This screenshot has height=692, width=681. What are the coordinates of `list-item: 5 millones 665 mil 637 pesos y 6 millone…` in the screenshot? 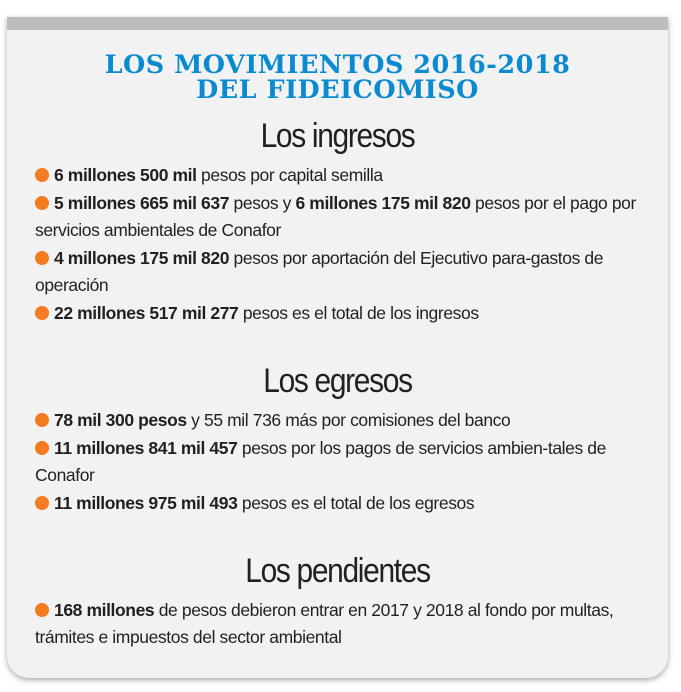 It's located at (340, 217).